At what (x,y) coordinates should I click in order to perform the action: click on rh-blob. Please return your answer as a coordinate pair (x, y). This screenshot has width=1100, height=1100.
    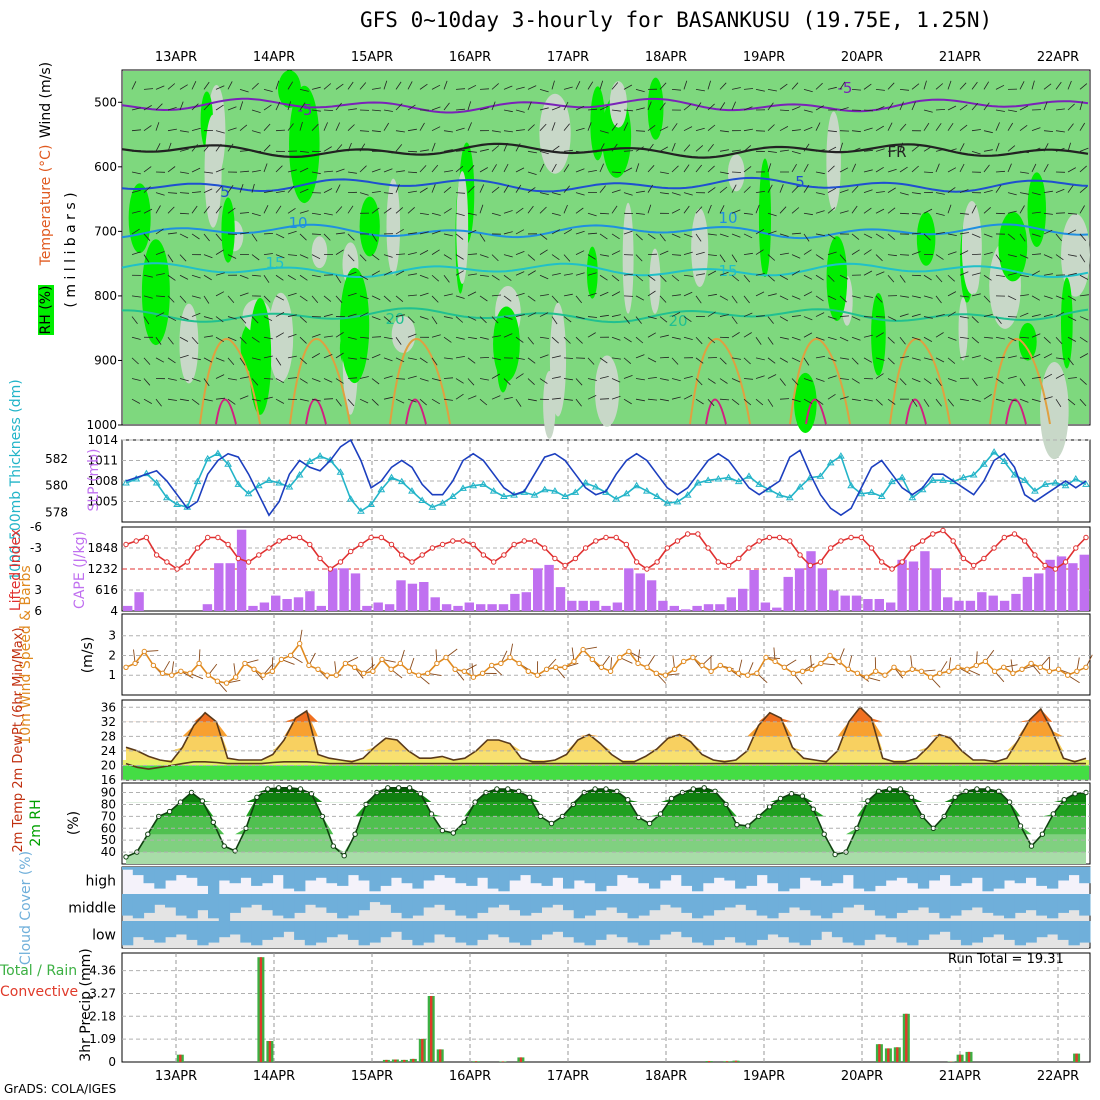
    Looking at the image, I should click on (1013, 246).